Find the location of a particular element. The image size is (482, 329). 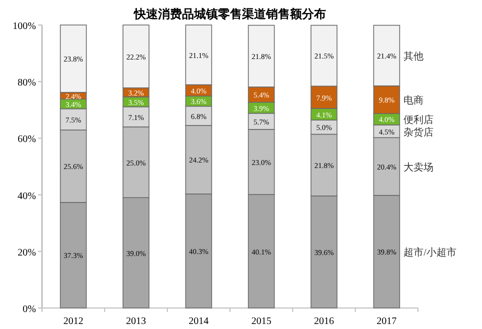

y-tick-label: 60% is located at coordinates (27, 140).